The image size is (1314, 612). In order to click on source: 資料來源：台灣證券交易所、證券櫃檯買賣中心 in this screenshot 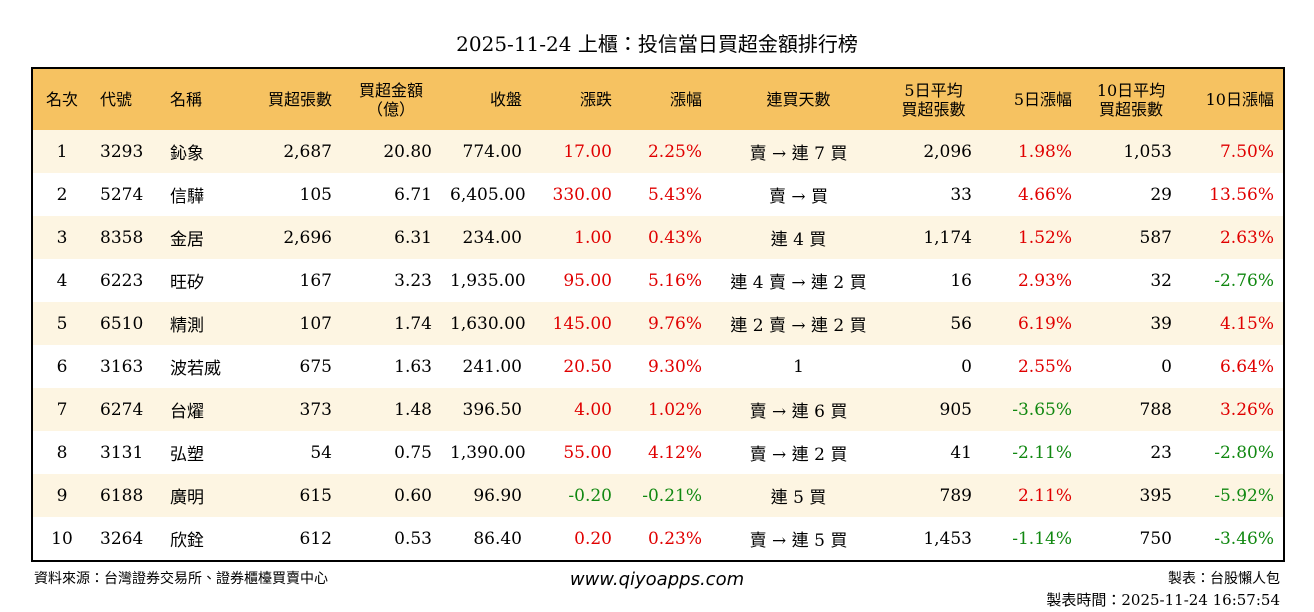, I will do `click(181, 579)`.